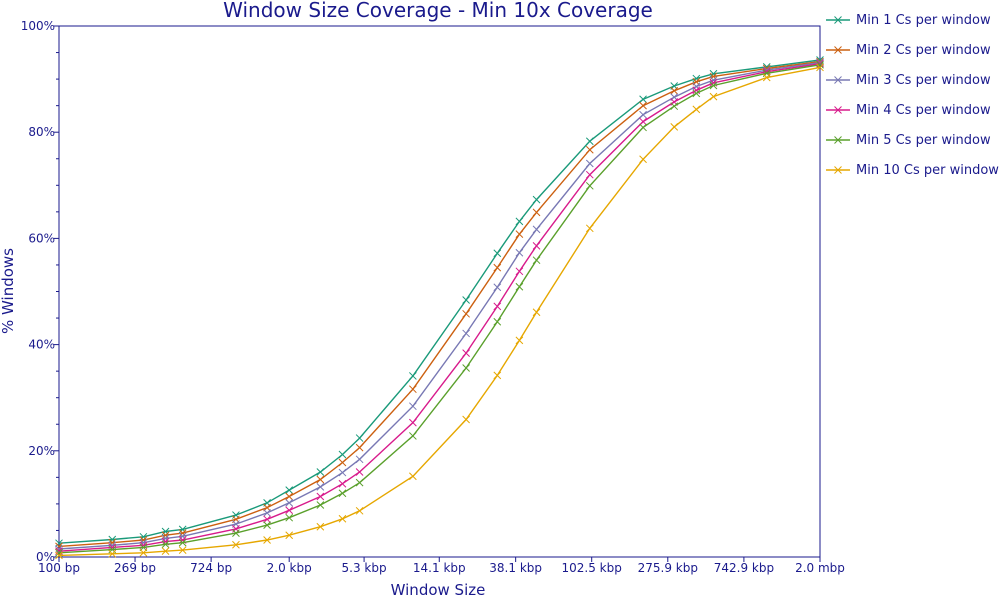 Image resolution: width=1000 pixels, height=604 pixels. I want to click on x-tick-label: 724 bp, so click(211, 568).